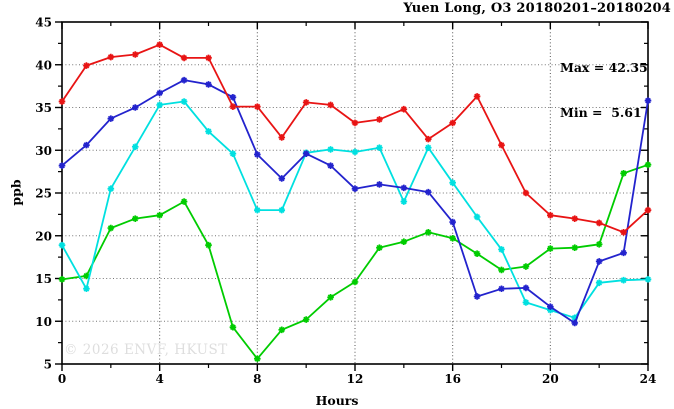 This screenshot has width=674, height=409. Describe the element at coordinates (601, 112) in the screenshot. I see `legend-min: Min = 5.61` at that location.